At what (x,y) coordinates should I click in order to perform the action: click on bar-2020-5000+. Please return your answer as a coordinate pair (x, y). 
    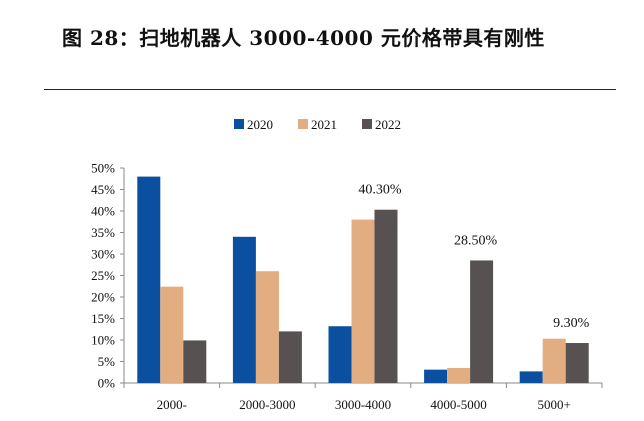
    Looking at the image, I should click on (531, 377).